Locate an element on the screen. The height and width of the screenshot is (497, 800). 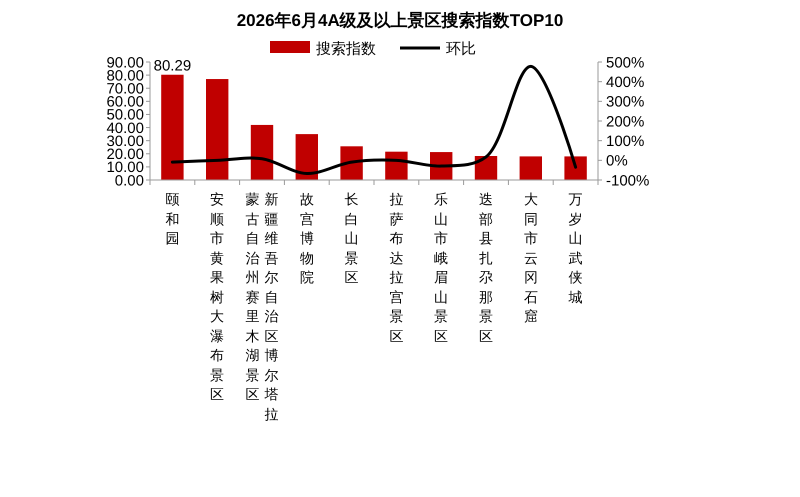
legend-label: 搜索指数 is located at coordinates (346, 49).